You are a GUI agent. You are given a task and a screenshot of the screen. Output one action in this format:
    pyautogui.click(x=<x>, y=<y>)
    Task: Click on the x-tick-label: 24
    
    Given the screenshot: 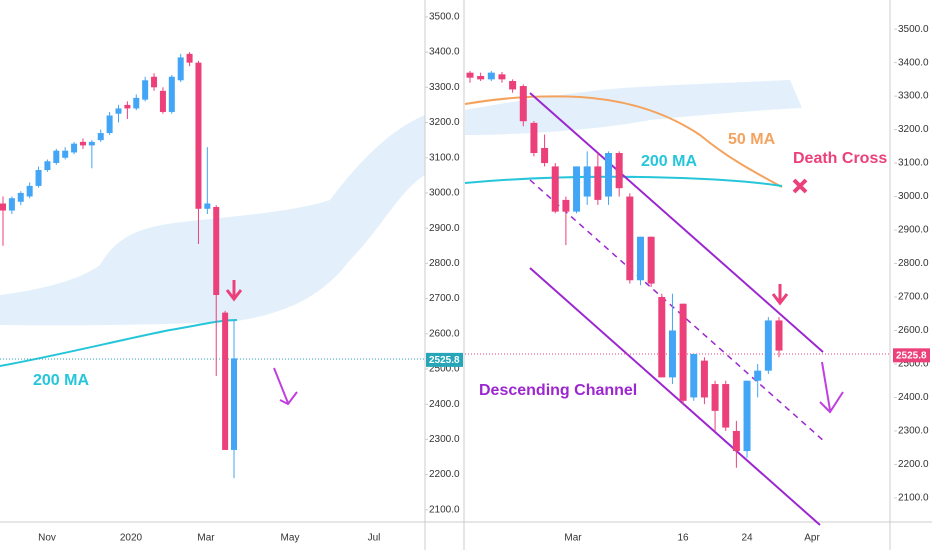 What is the action you would take?
    pyautogui.click(x=747, y=538)
    